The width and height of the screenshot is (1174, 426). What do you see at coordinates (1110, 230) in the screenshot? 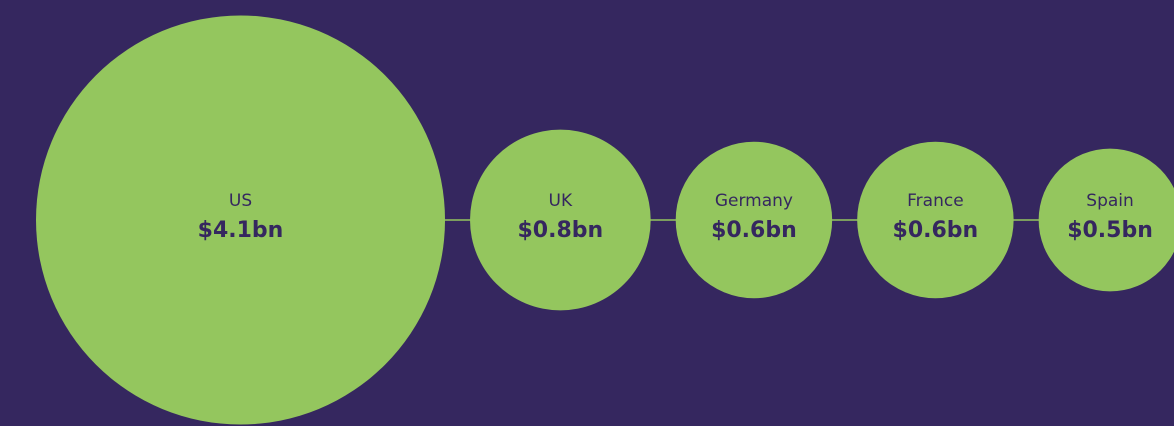
I see `bubble-value: $0.5bn` at bounding box center [1110, 230].